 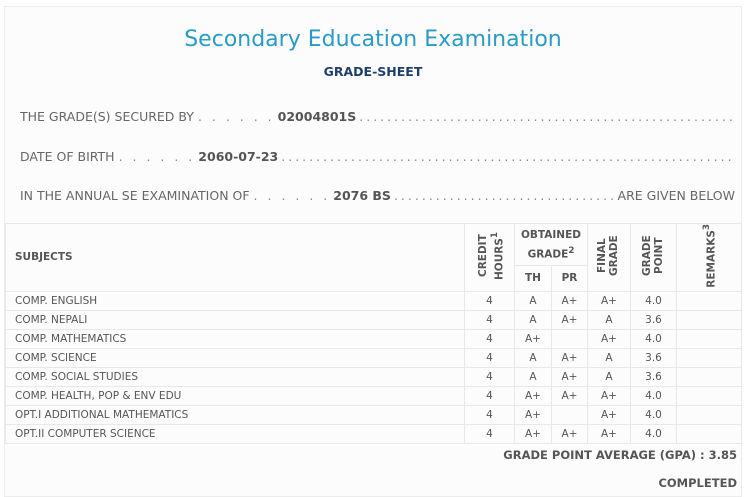 I want to click on subject-cell: OPT.II COMPUTER SCIENCE, so click(x=235, y=433).